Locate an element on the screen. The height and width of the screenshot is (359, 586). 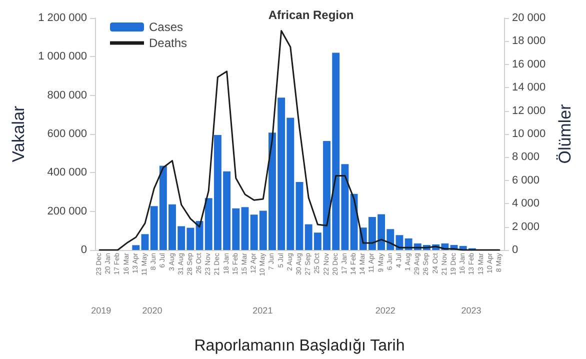
text: 2020 is located at coordinates (152, 311).